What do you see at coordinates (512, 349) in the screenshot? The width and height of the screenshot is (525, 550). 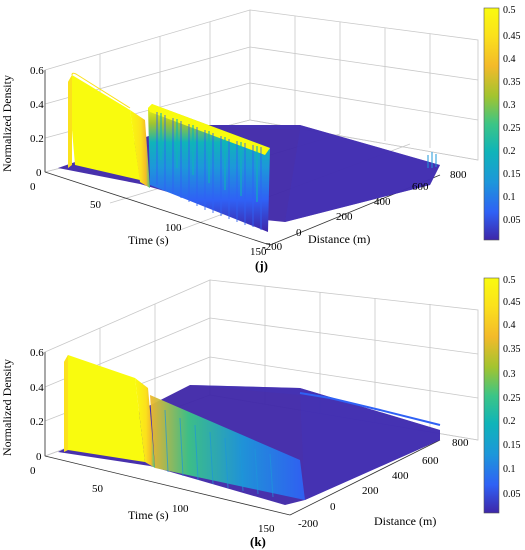 I see `panel-k-cbtick: 0.35` at bounding box center [512, 349].